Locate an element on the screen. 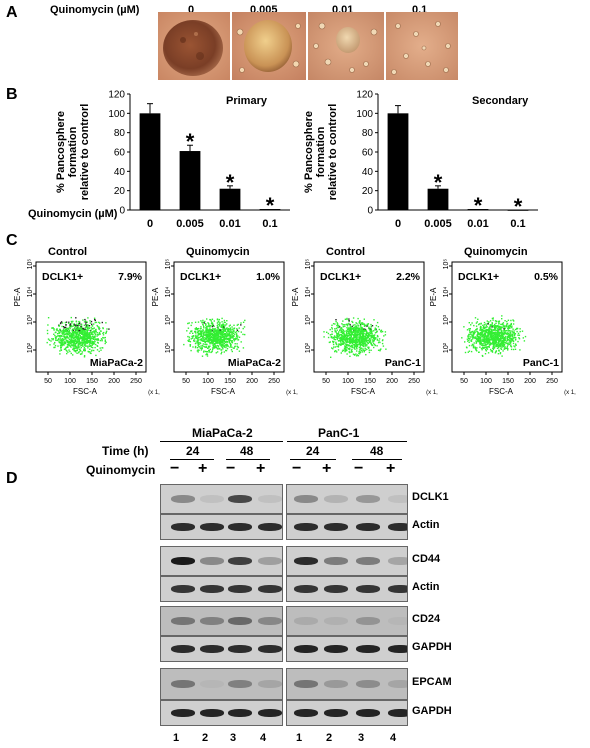 The height and width of the screenshot is (748, 590). sign-lane-7: − is located at coordinates (359, 468).